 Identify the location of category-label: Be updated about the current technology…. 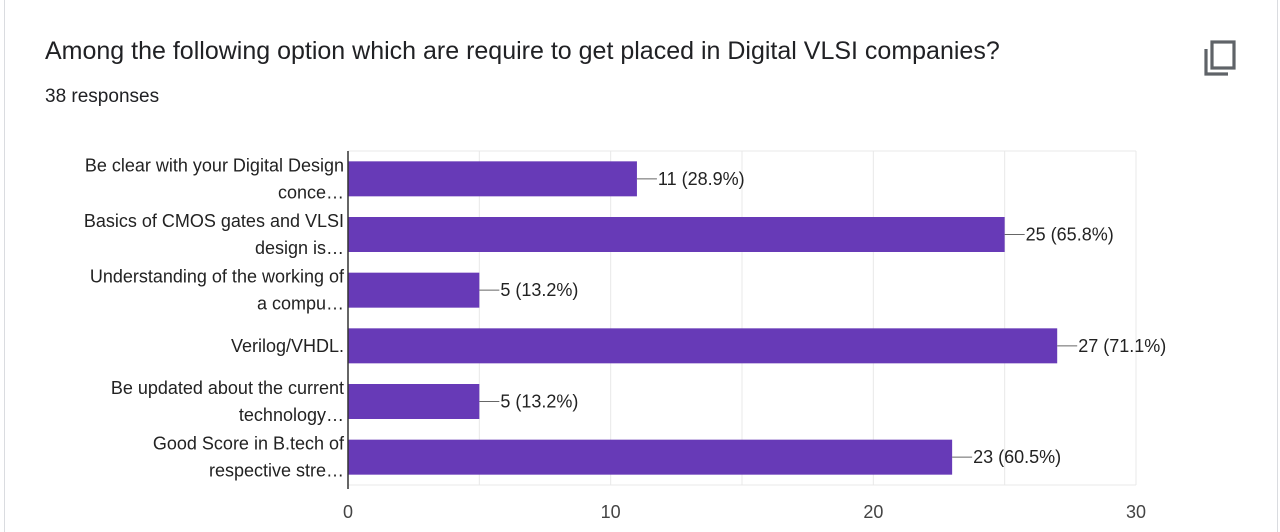
(227, 401).